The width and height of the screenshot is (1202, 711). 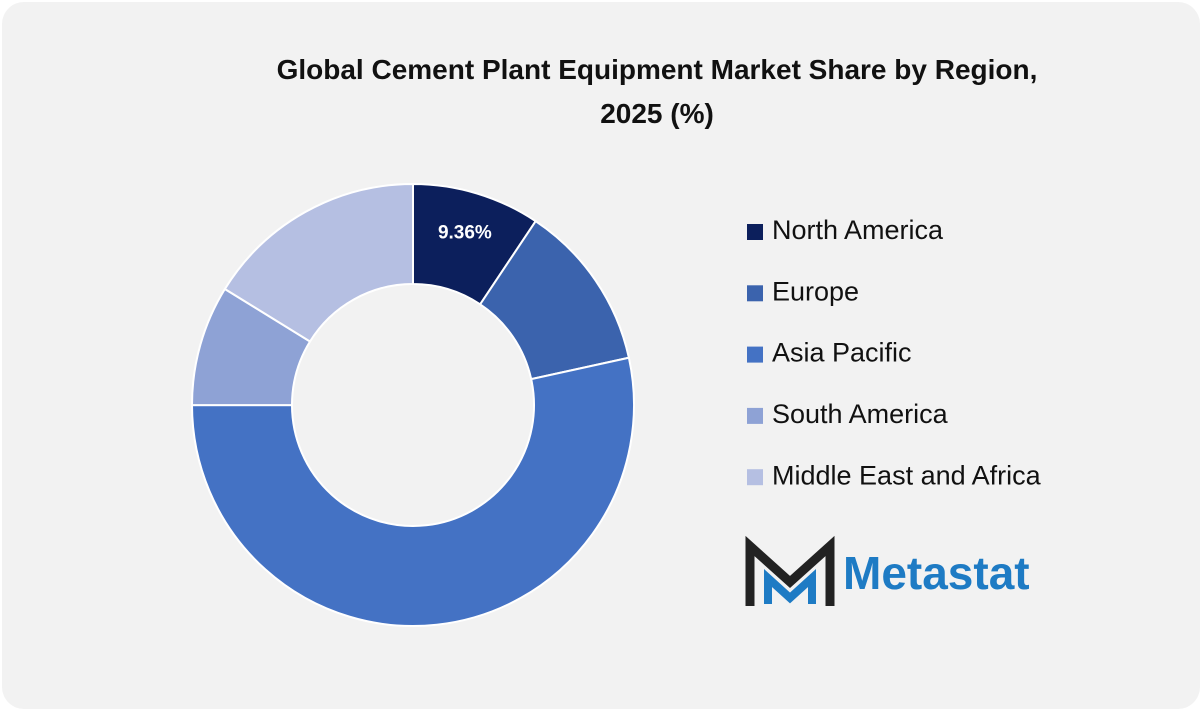 I want to click on legend-label: Asia Pacific, so click(x=842, y=353).